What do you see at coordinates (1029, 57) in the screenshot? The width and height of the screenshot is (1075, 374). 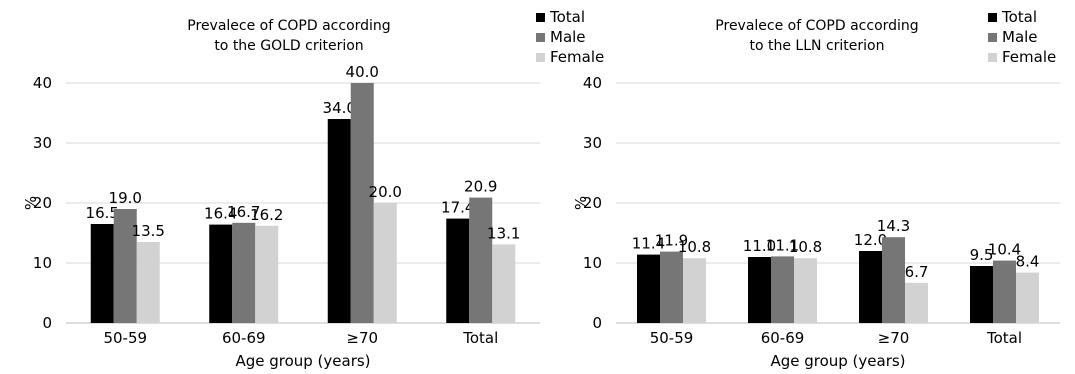 I see `chart-lln-legend-label: Female` at bounding box center [1029, 57].